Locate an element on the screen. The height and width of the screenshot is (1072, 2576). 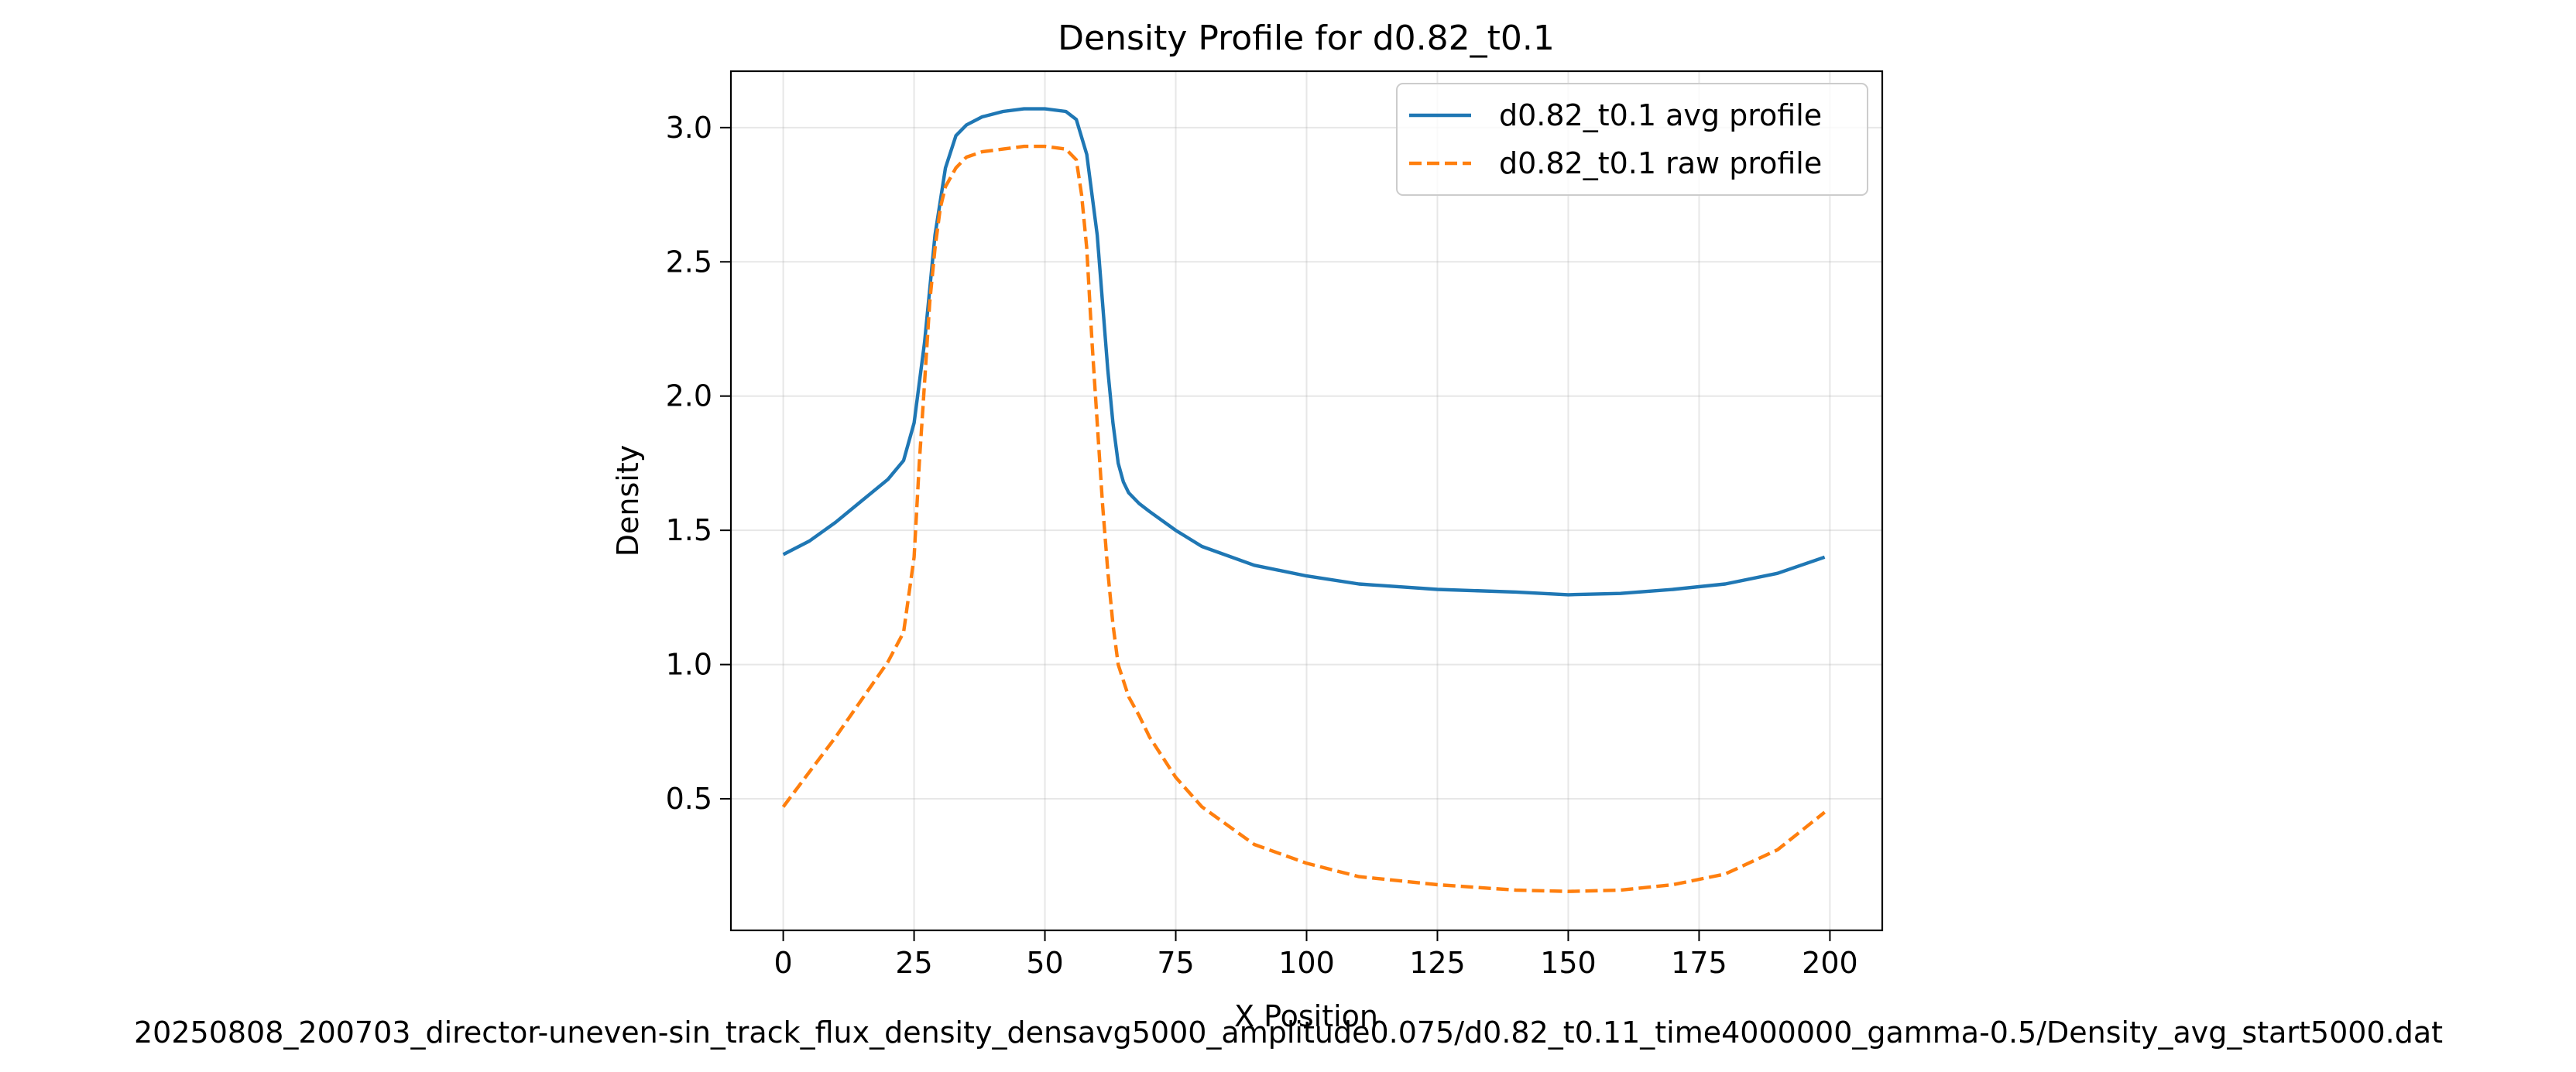
chart-title: Density Profile for d0.82_t0.1 is located at coordinates (1306, 39).